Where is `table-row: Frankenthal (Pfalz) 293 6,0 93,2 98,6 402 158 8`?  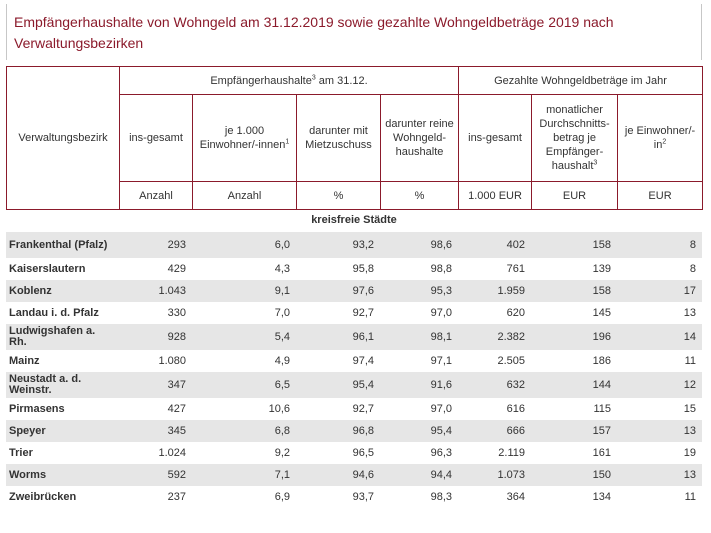 table-row: Frankenthal (Pfalz) 293 6,0 93,2 98,6 402 158 8 is located at coordinates (354, 245).